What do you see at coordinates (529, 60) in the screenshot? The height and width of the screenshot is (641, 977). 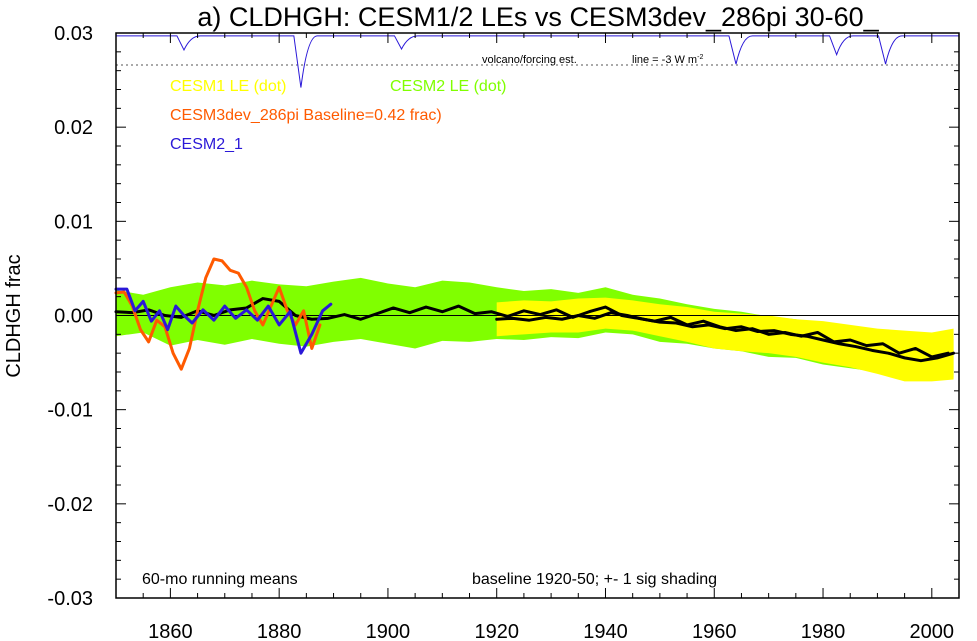 I see `volcano-label: volcano/forcing est.` at bounding box center [529, 60].